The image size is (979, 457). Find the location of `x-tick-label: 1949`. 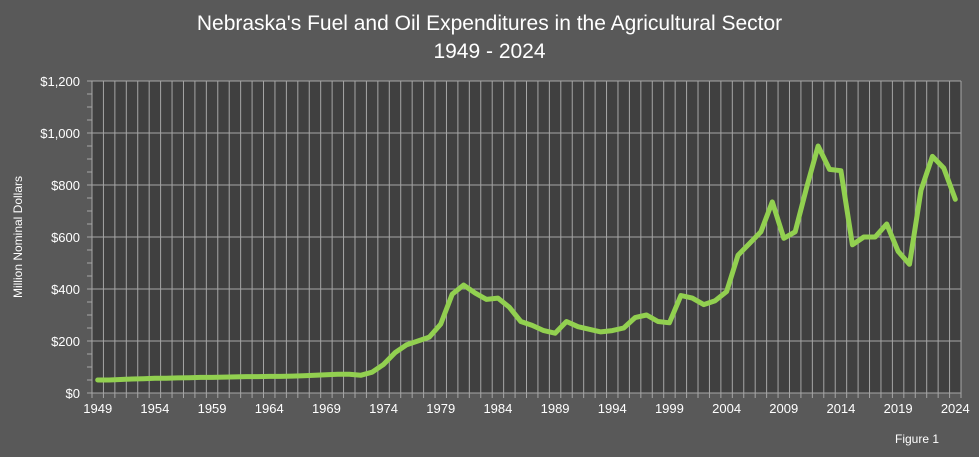

x-tick-label: 1949 is located at coordinates (97, 408).